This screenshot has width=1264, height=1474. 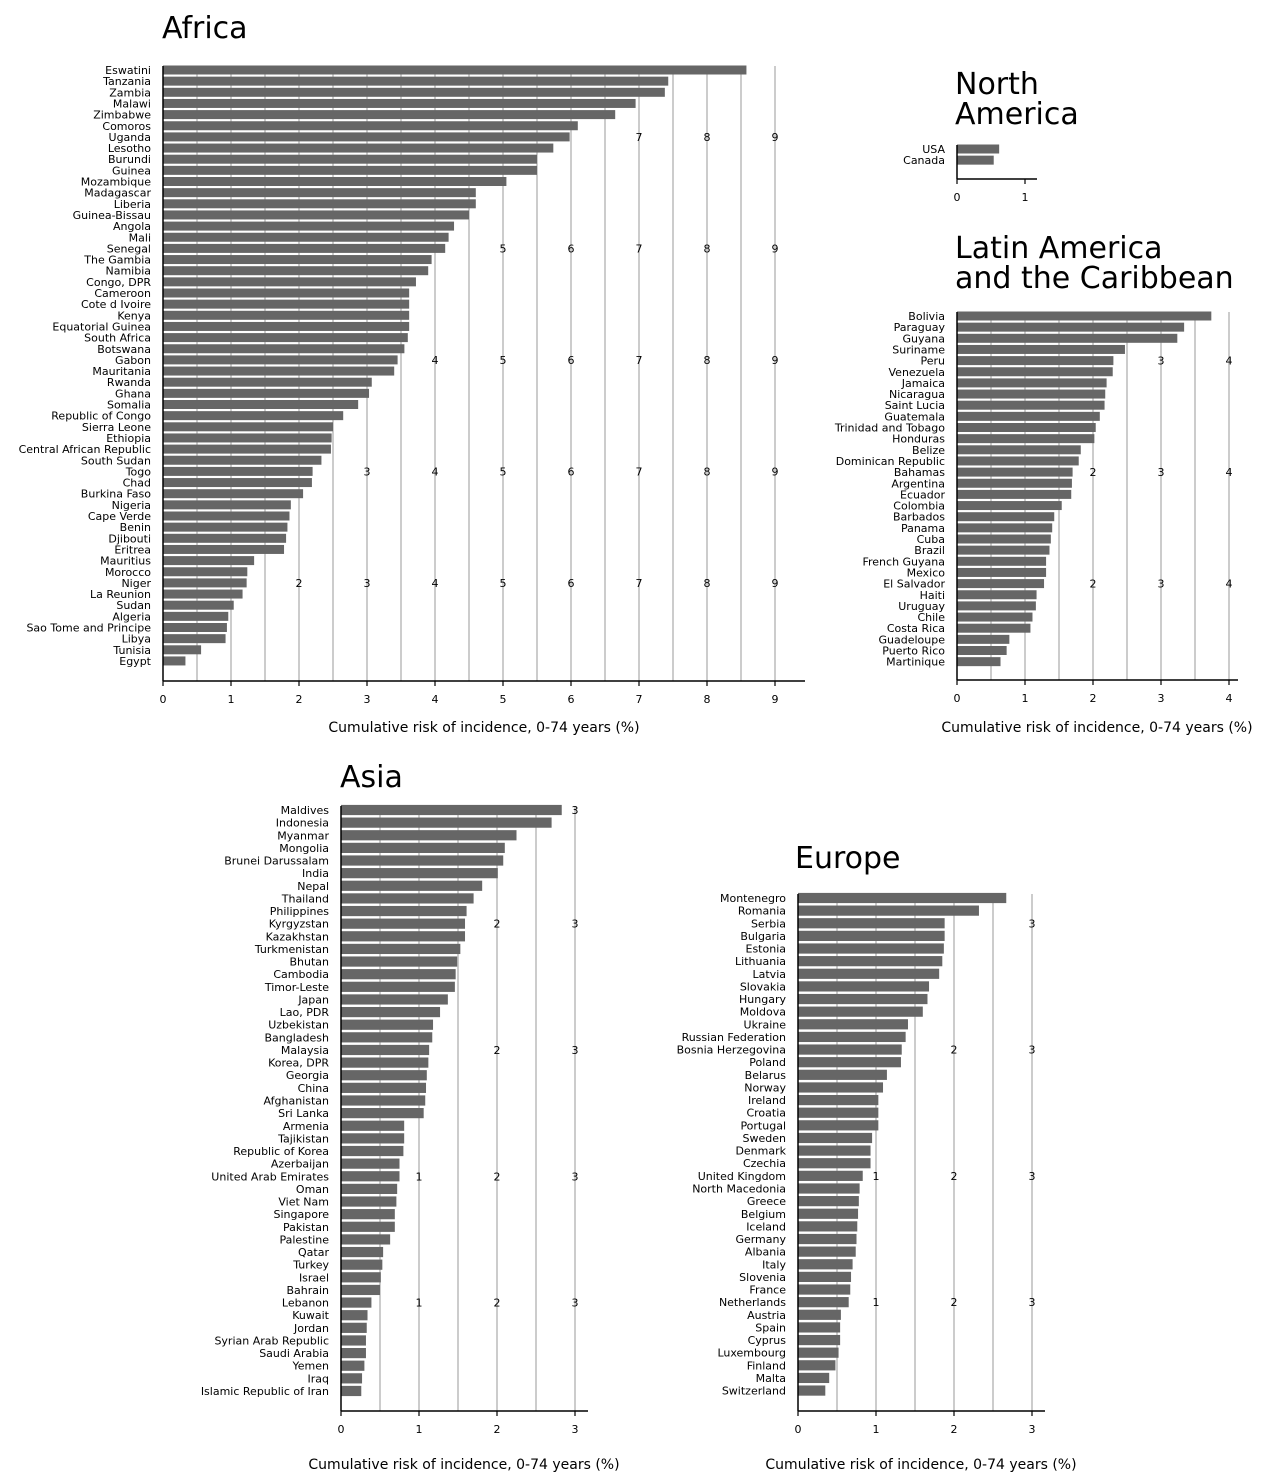 What do you see at coordinates (917, 372) in the screenshot?
I see `latin-america-category-label: Venezuela` at bounding box center [917, 372].